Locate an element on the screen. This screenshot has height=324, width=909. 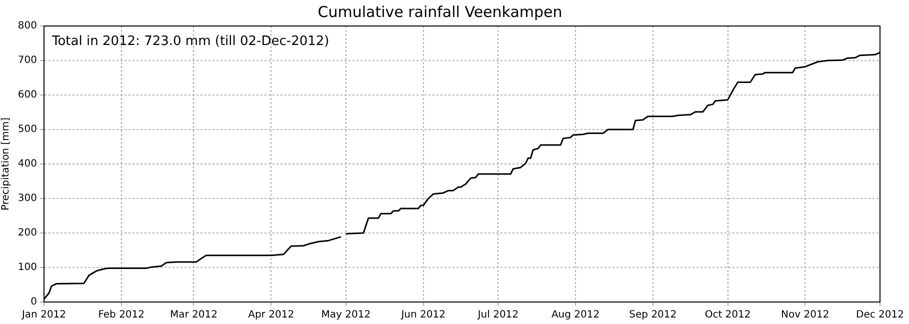
annotation: Total in 2012: 723.0 mm (till 02-Dec-2012) is located at coordinates (190, 41).